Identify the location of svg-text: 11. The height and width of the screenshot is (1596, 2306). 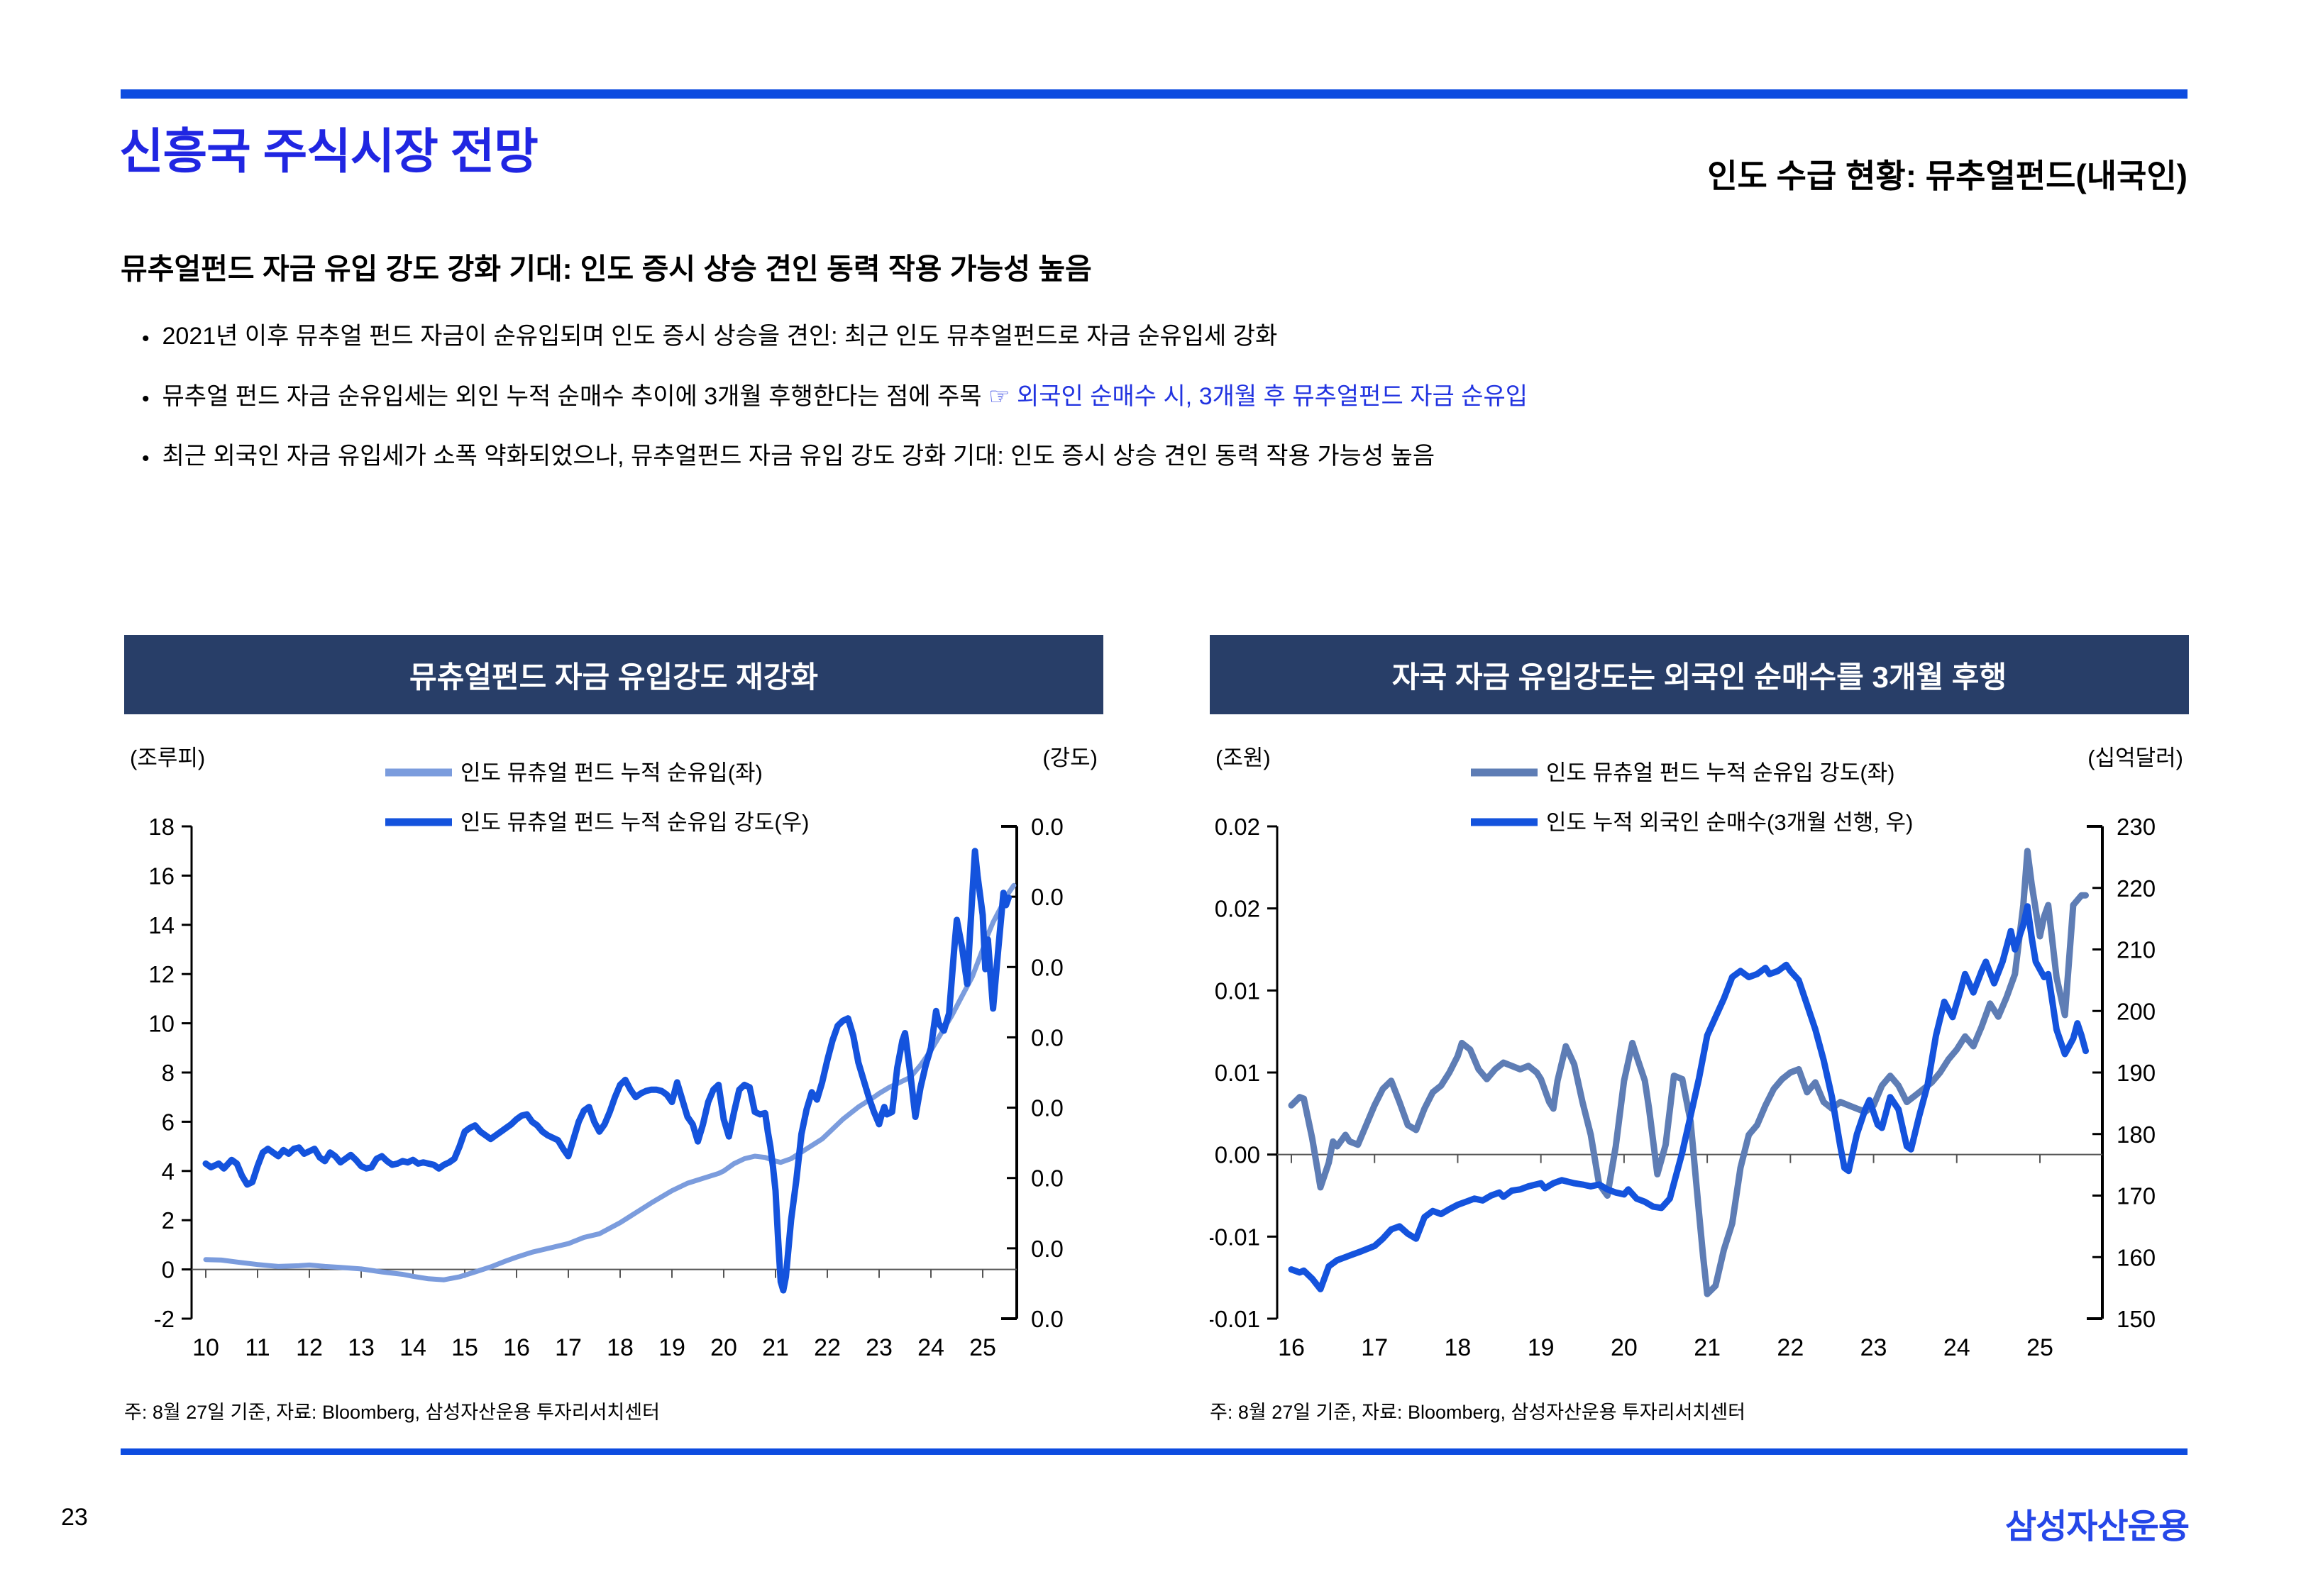
(257, 1347).